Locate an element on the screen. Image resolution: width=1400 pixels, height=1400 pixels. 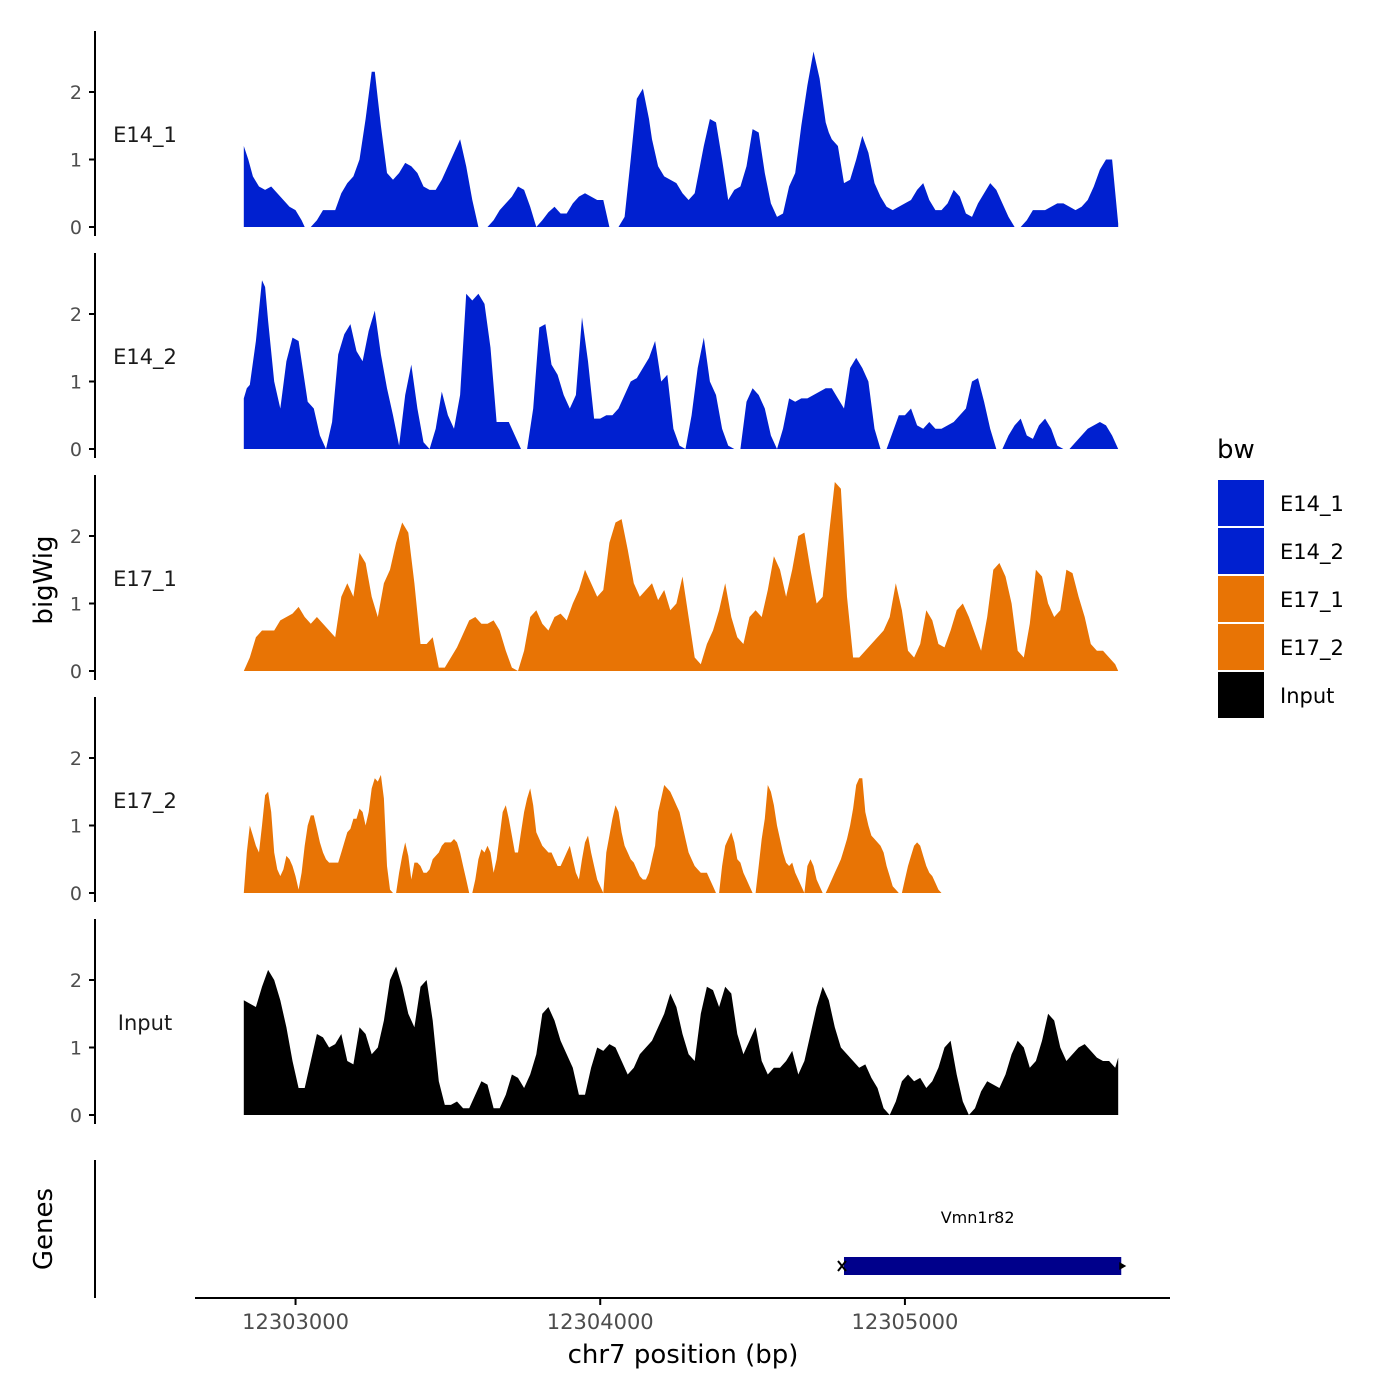
track-label: E17_2 is located at coordinates (145, 801).